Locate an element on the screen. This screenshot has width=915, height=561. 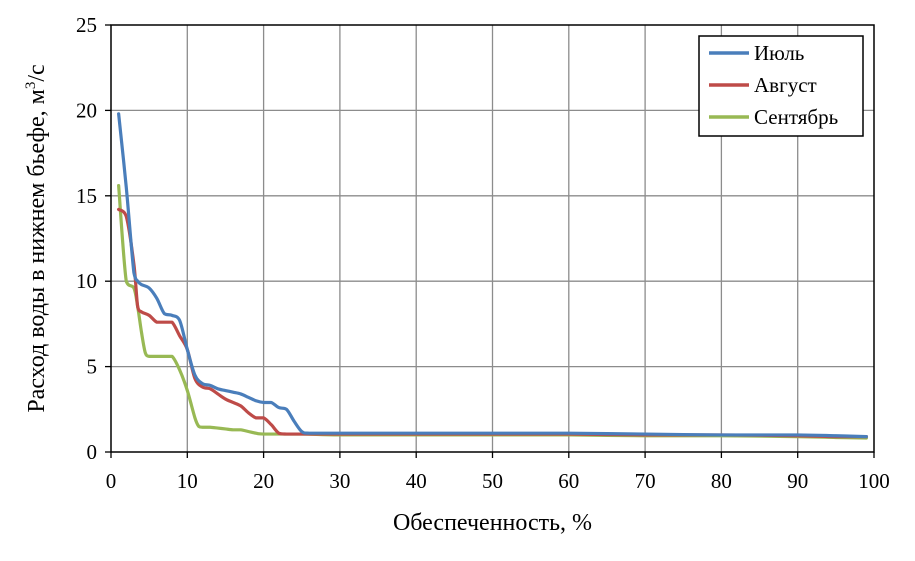
x-axis-title: Обеспеченность, % is located at coordinates (492, 523).